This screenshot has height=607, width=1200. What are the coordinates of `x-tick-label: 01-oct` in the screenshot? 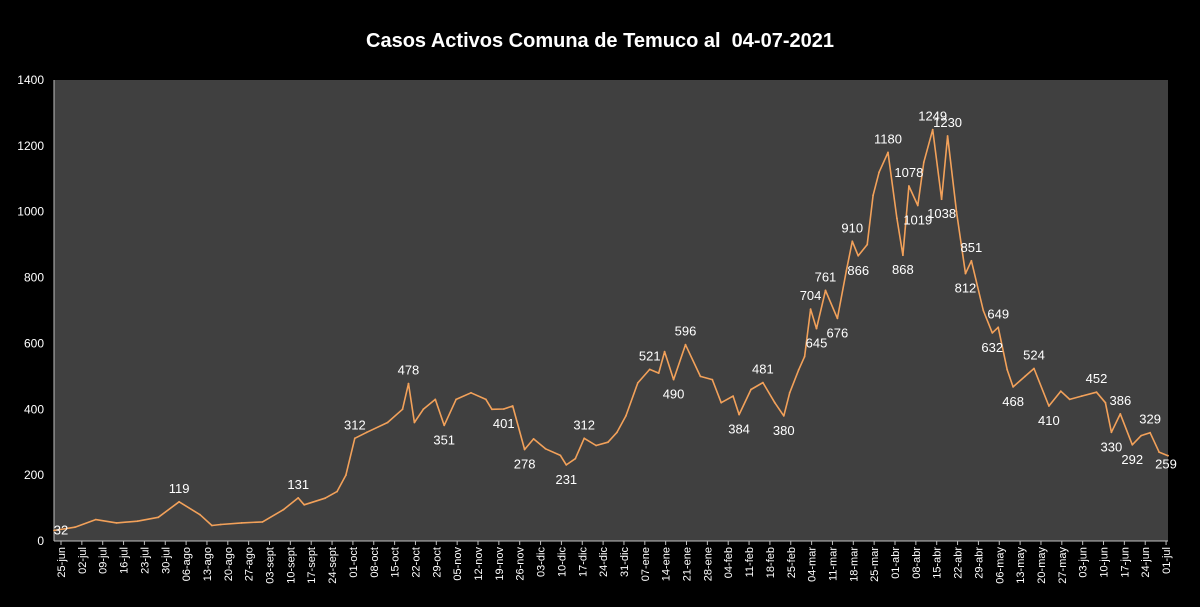 It's located at (354, 562).